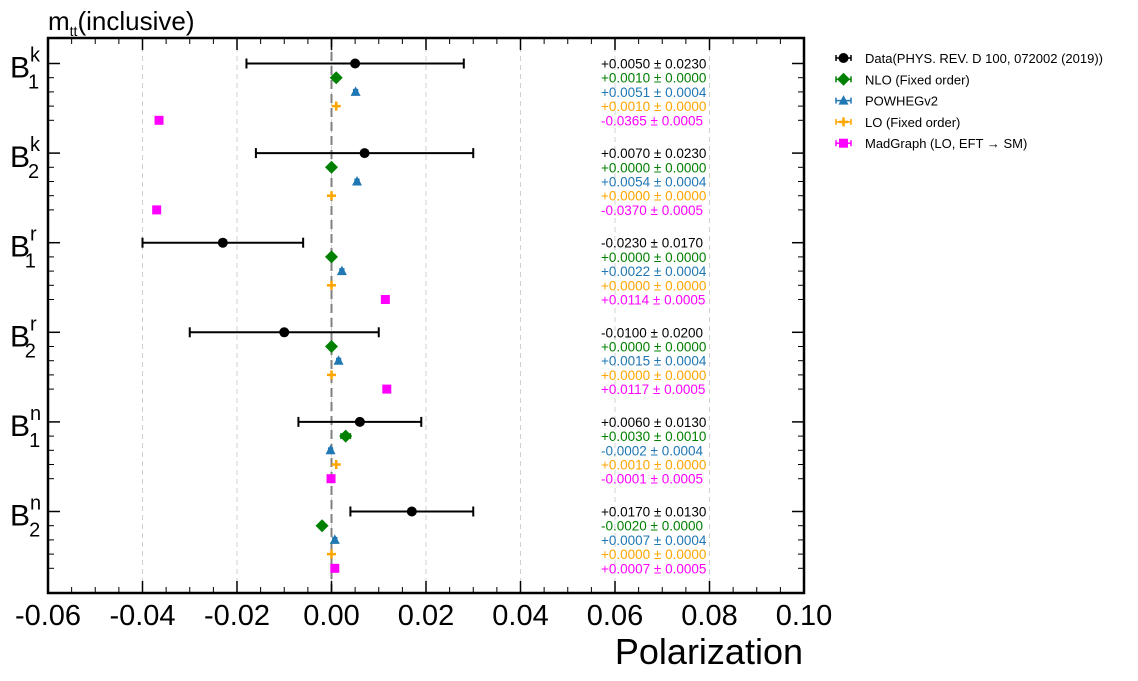 Image resolution: width=1138 pixels, height=681 pixels. What do you see at coordinates (984, 58) in the screenshot?
I see `legend-label: Data(PHYS. REV. D 100, 072002 (2019))` at bounding box center [984, 58].